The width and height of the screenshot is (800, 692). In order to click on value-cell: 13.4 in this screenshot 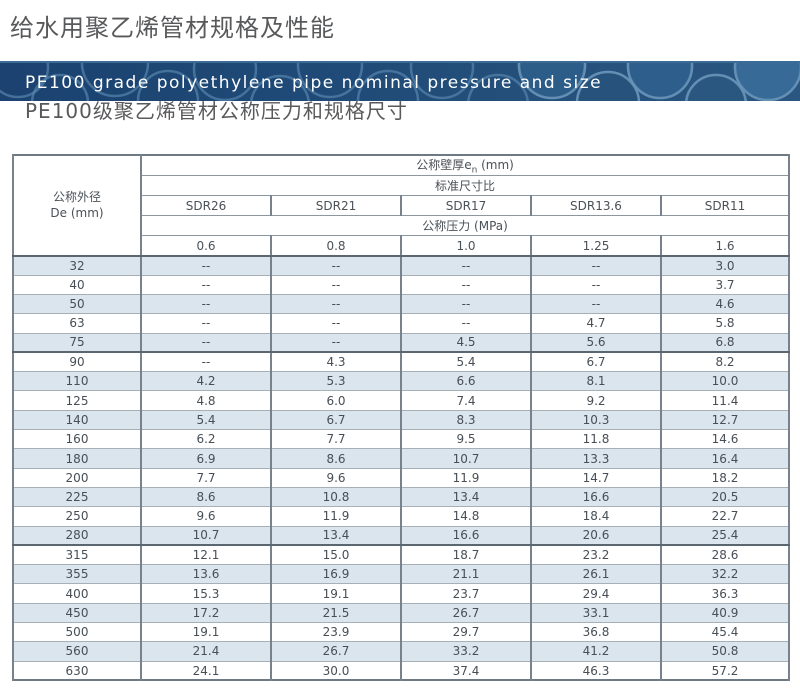, I will do `click(336, 536)`.